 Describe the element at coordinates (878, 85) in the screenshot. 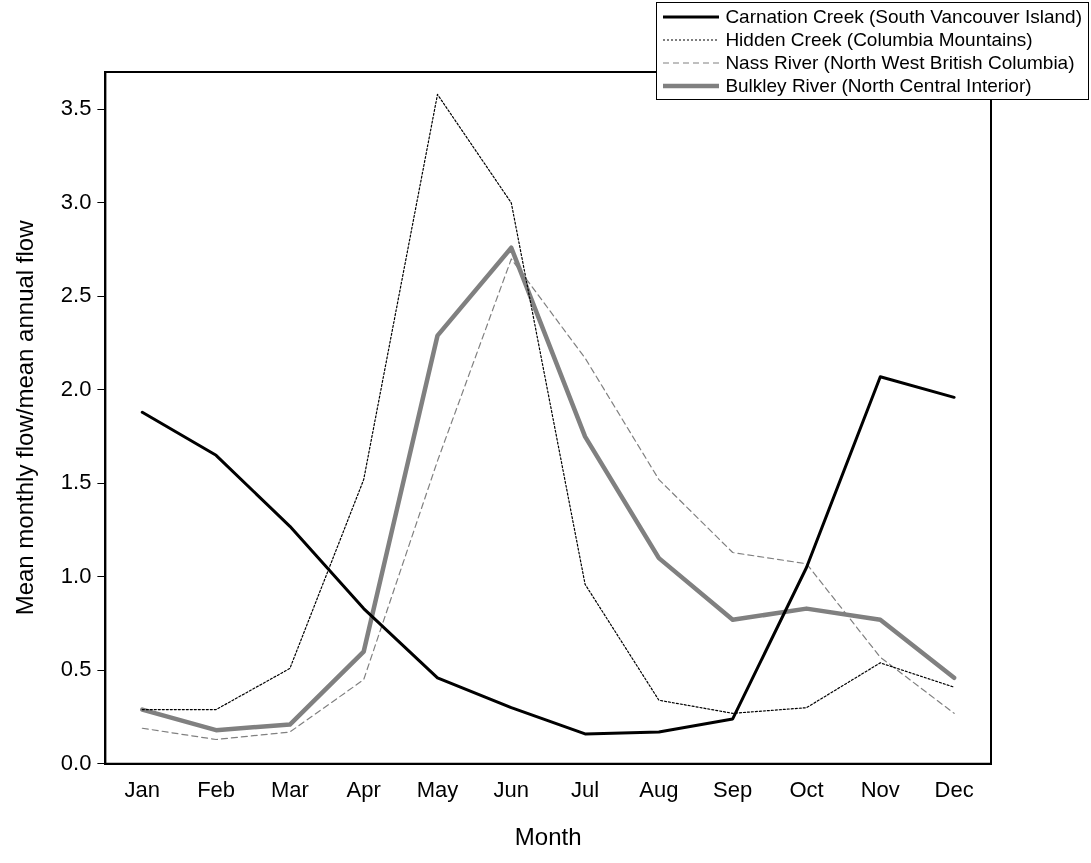

I see `legend-label: Bulkley River (North Central Interior)` at that location.